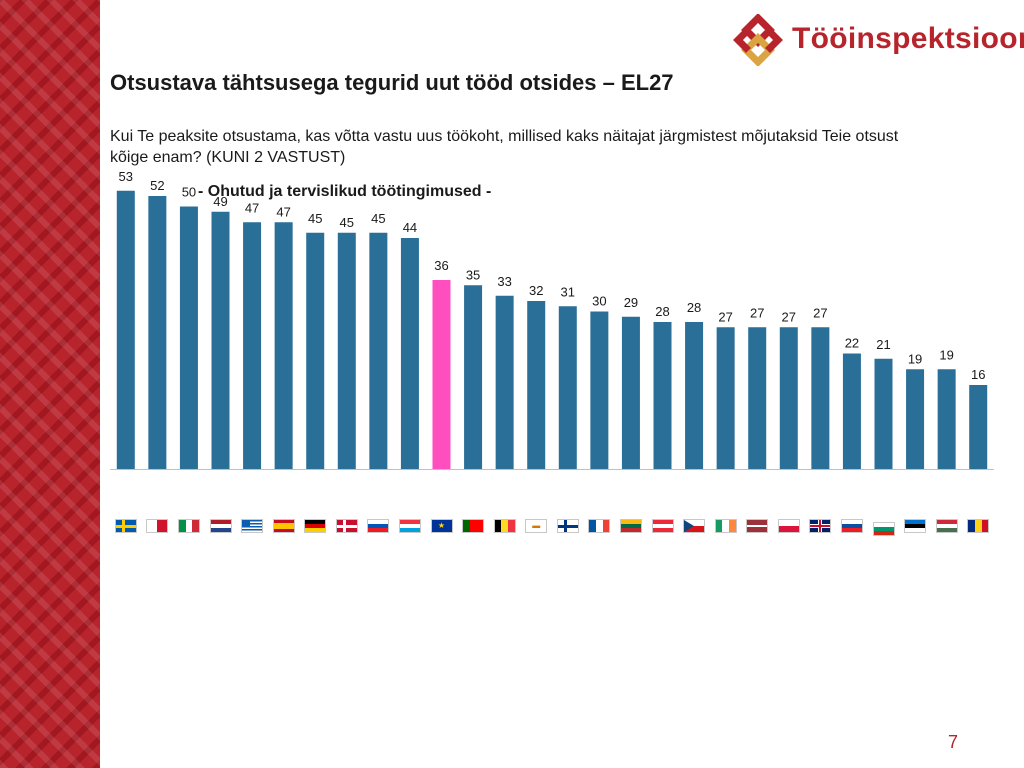 This screenshot has height=768, width=1024. Describe the element at coordinates (694, 307) in the screenshot. I see `data-label-cz: 28` at that location.